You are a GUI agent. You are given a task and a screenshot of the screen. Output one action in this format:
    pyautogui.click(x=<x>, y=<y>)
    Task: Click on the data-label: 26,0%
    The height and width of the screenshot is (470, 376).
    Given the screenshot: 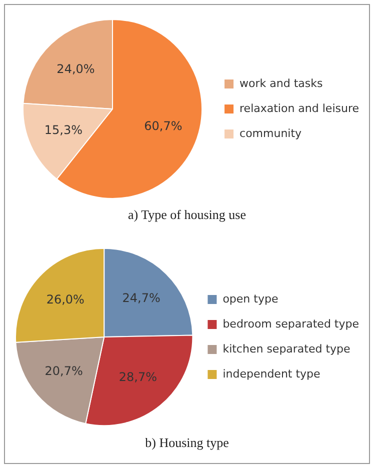 What is the action you would take?
    pyautogui.click(x=65, y=299)
    